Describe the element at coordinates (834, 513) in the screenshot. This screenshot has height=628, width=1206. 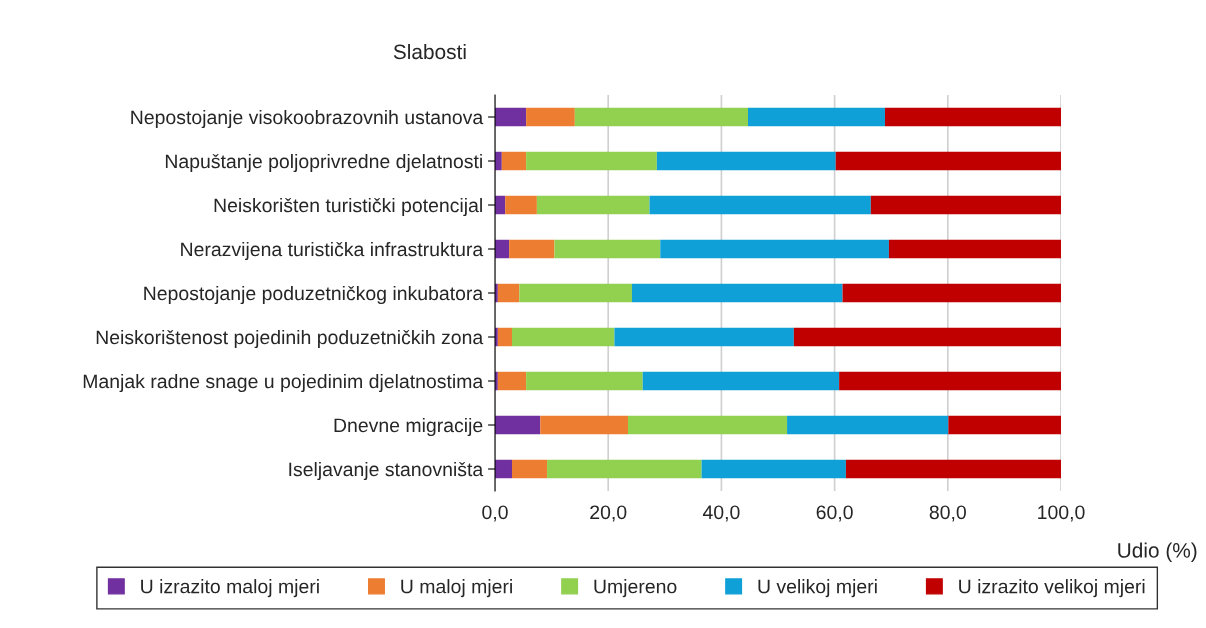
I see `x-tick-label: 60,0` at that location.